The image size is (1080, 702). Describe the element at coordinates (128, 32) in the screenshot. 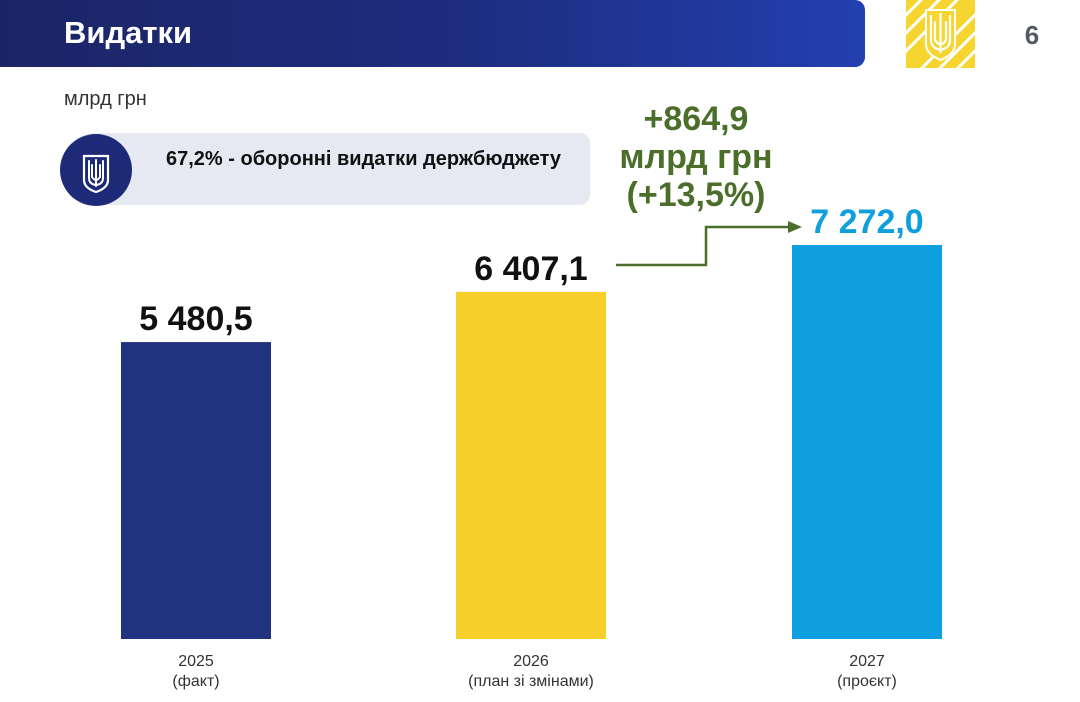

I see `page-title: Видатки` at that location.